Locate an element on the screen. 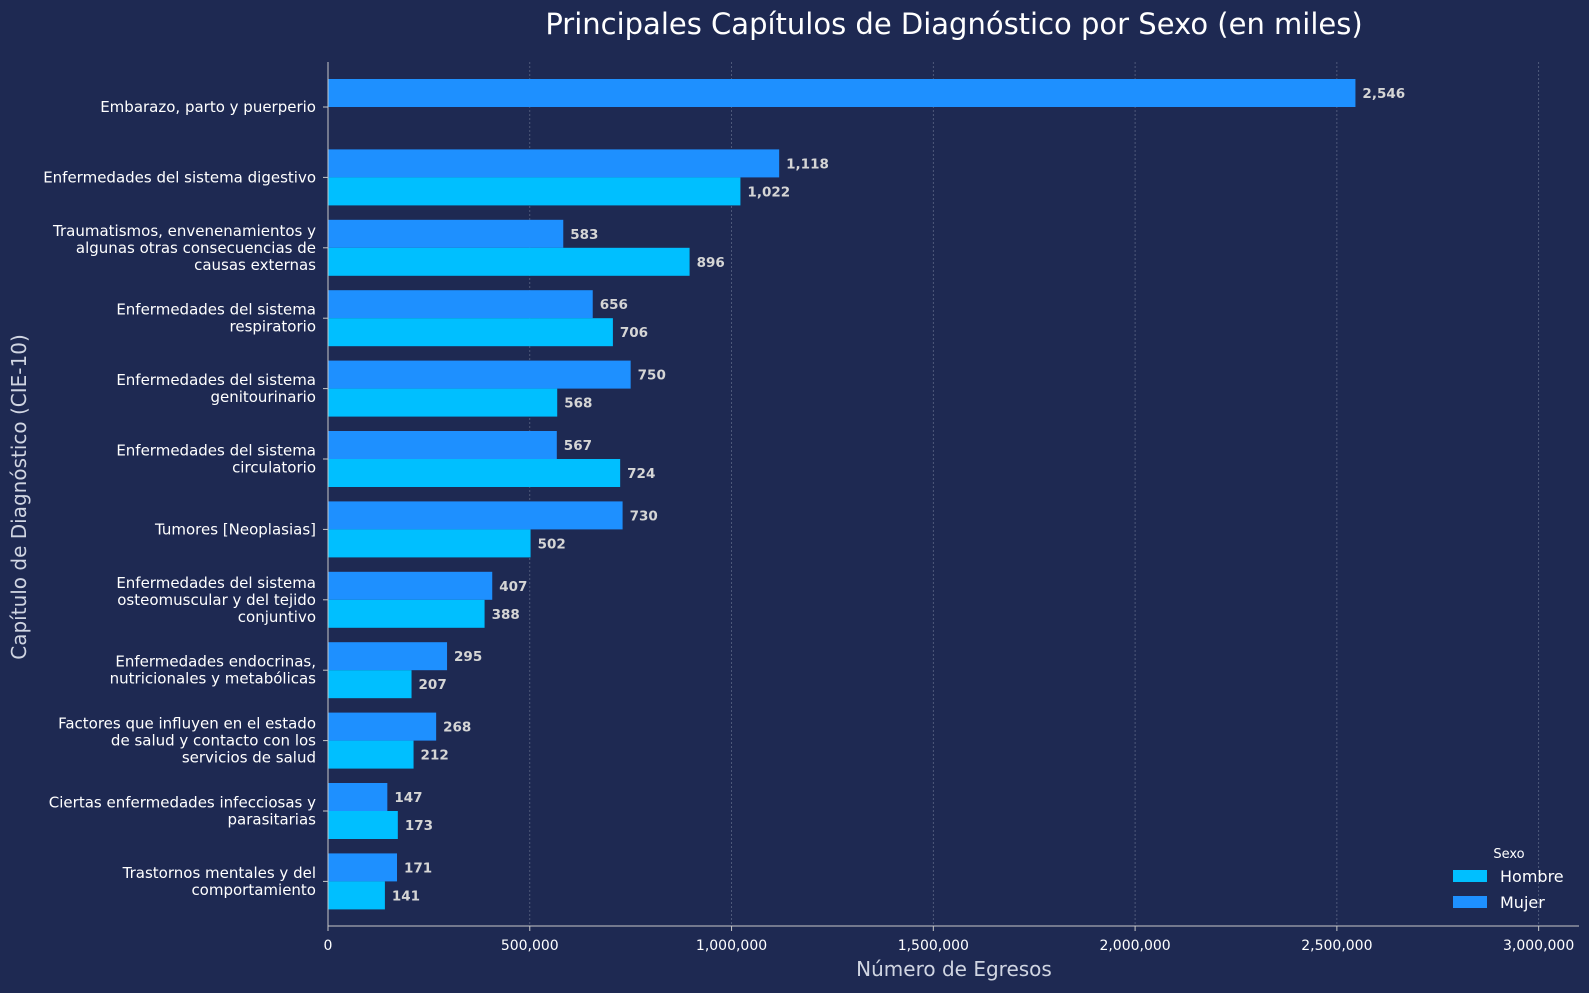 Image resolution: width=1589 pixels, height=993 pixels. legend: Sexo Hombre Mujer is located at coordinates (1508, 879).